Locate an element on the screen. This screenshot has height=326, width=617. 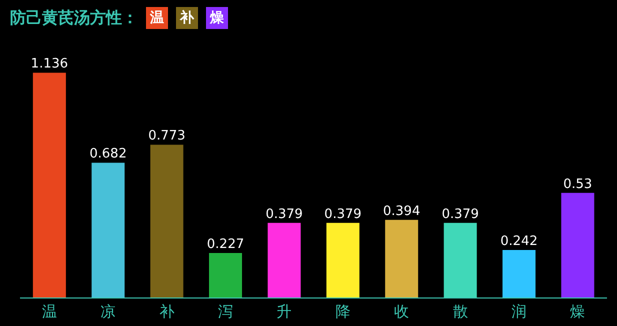
x-tick-label: 燥 is located at coordinates (578, 311).